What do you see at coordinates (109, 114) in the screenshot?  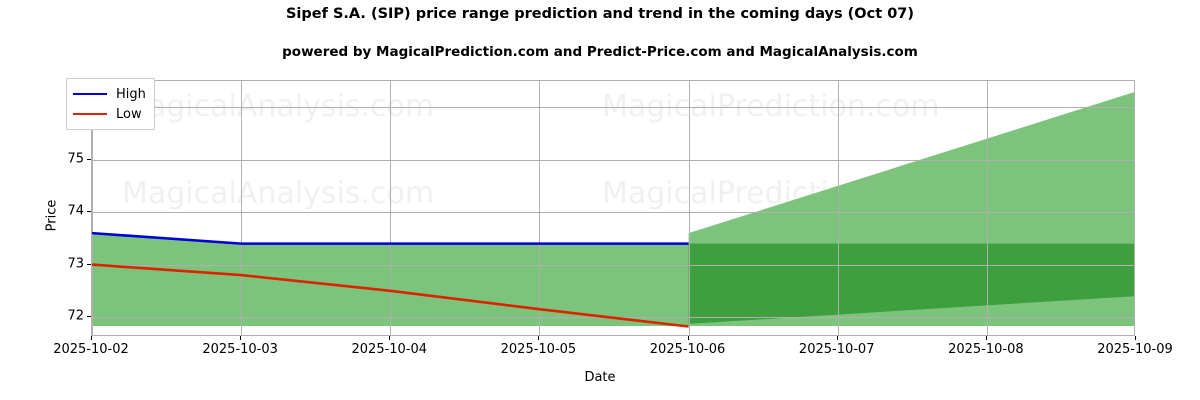 I see `legend-item-low: Low` at bounding box center [109, 114].